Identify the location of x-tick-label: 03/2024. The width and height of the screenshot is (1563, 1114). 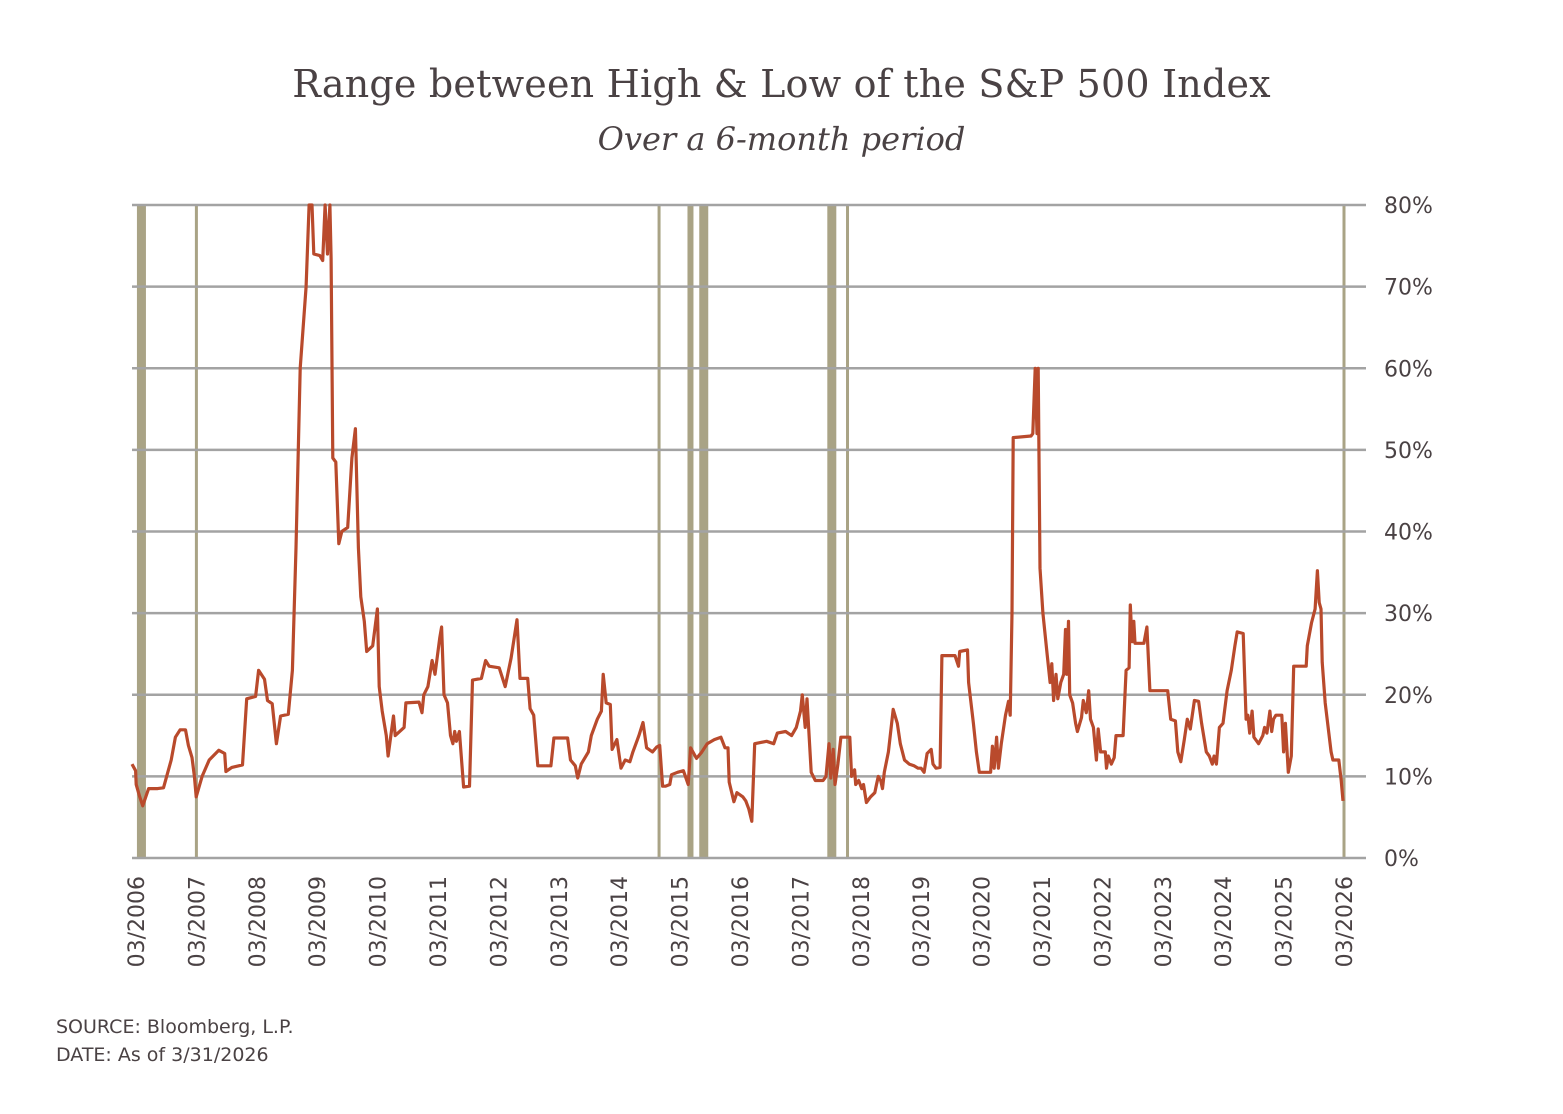
(1224, 921).